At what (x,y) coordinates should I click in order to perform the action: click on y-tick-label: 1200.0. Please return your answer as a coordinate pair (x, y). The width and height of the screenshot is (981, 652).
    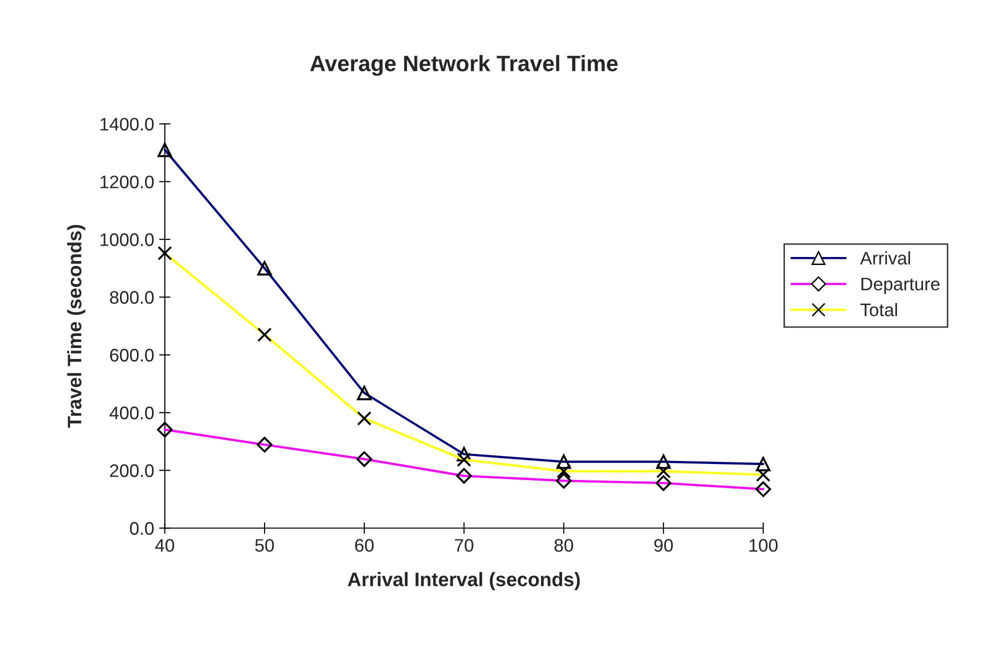
    Looking at the image, I should click on (127, 182).